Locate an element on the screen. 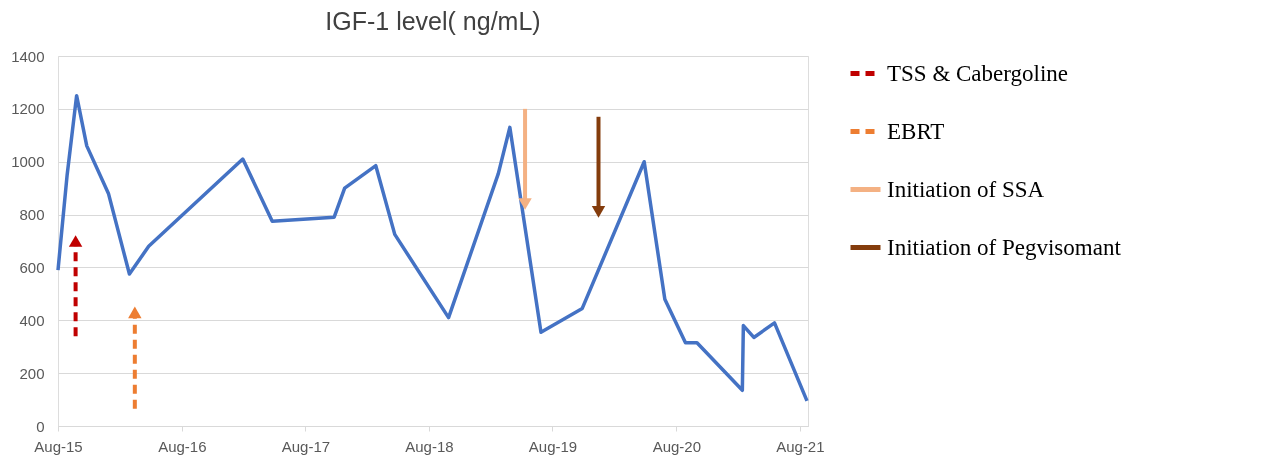  y-tick-label: 200 is located at coordinates (32, 373).